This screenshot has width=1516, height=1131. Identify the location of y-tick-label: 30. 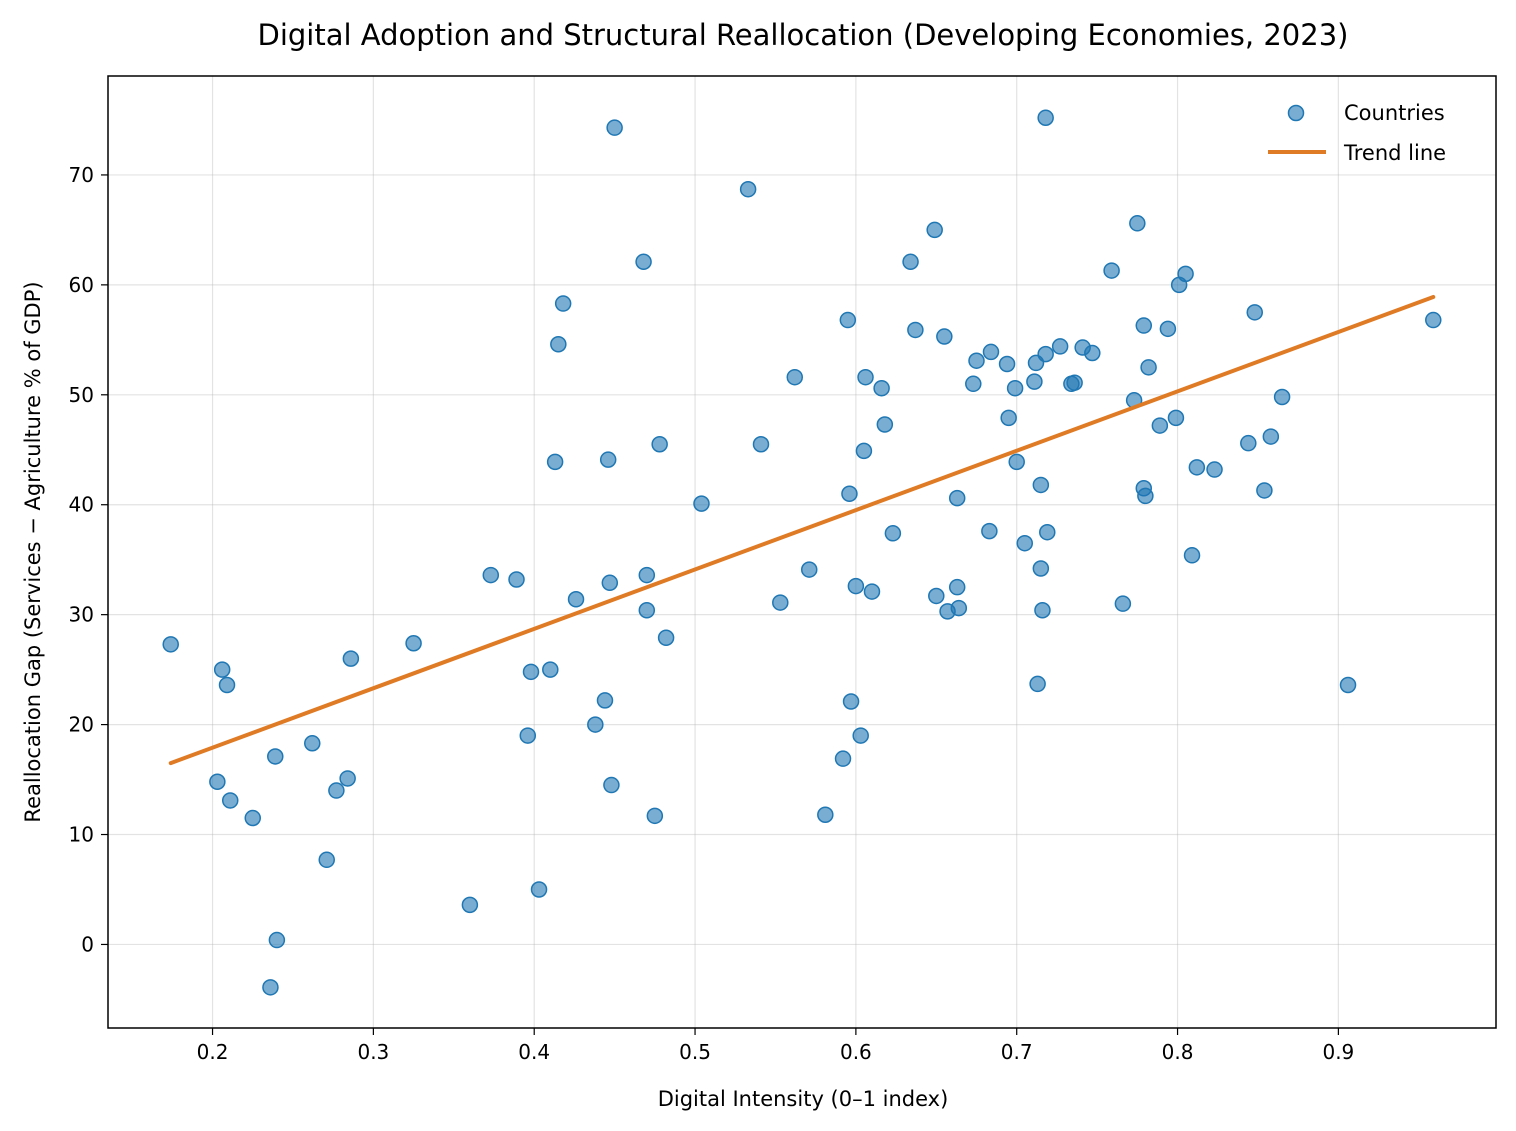
(81, 615).